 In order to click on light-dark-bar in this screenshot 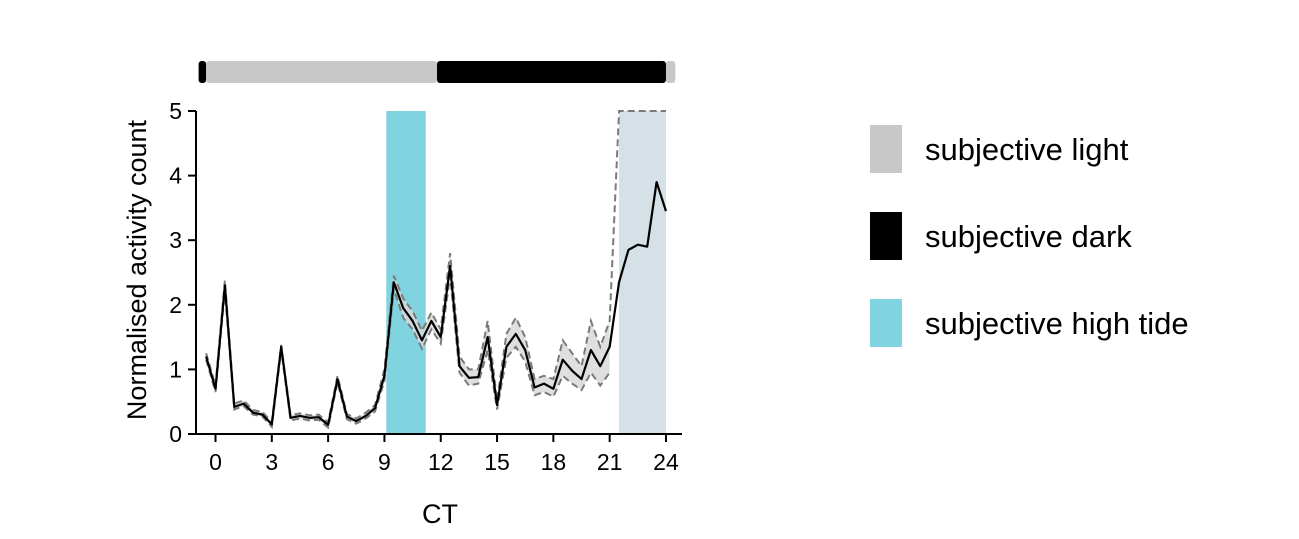, I will do `click(437, 72)`.